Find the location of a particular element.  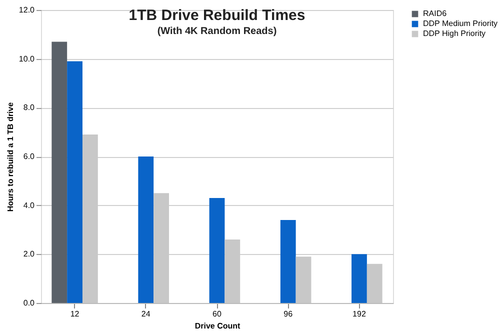

legend-label: DDP Medium Priority is located at coordinates (460, 23).